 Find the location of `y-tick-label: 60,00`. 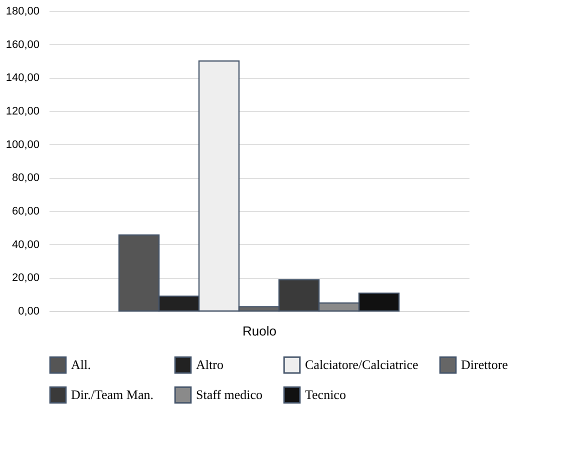

y-tick-label: 60,00 is located at coordinates (26, 212).